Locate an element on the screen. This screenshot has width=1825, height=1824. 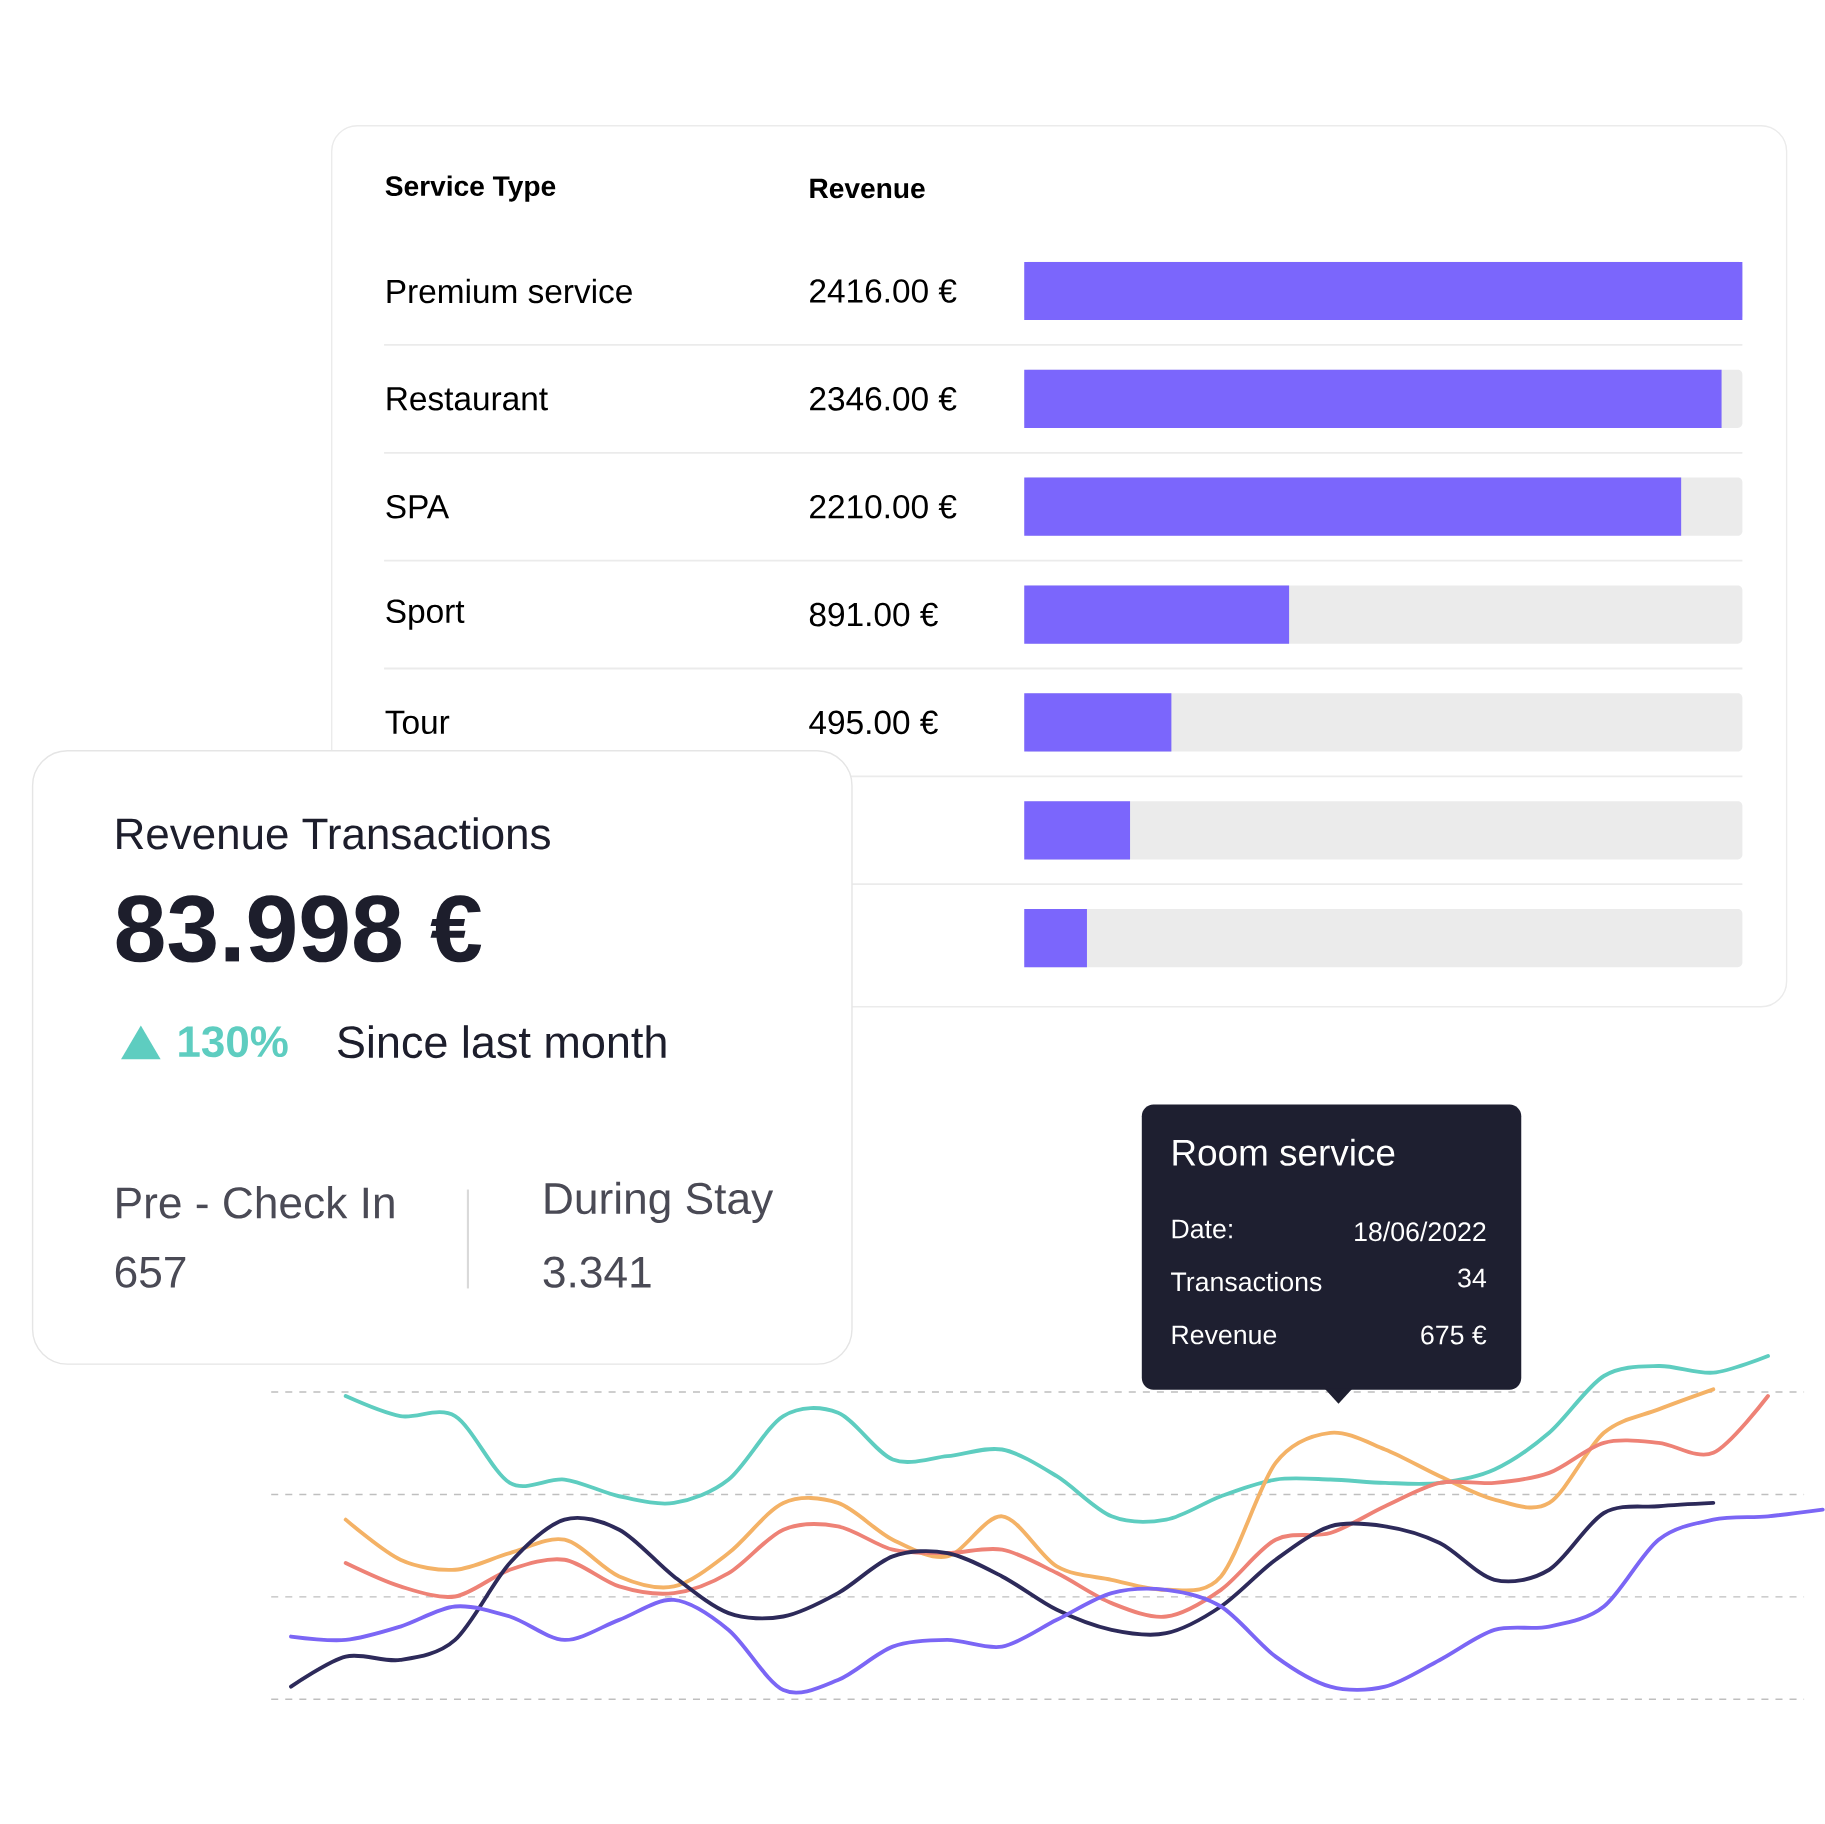
data-label: 2210.00 € is located at coordinates (883, 506).